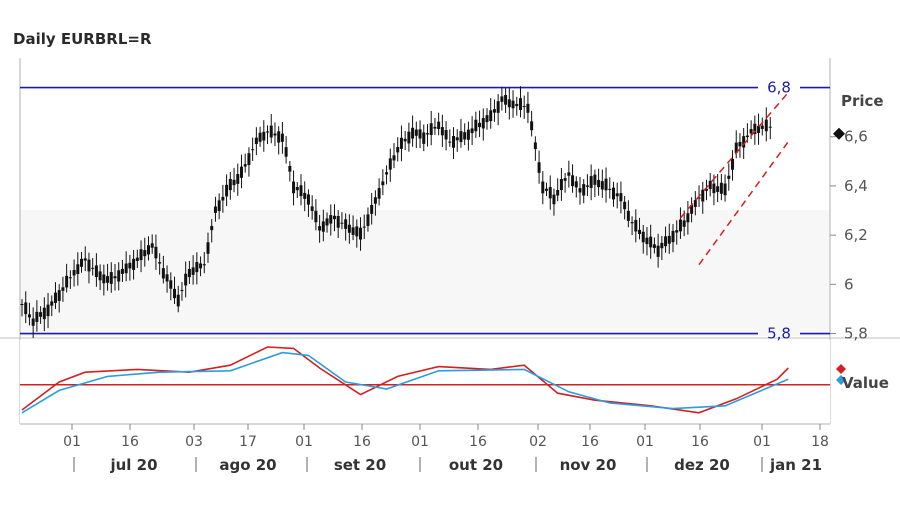 The height and width of the screenshot is (506, 900). What do you see at coordinates (820, 442) in the screenshot?
I see `x-tick-label: 18` at bounding box center [820, 442].